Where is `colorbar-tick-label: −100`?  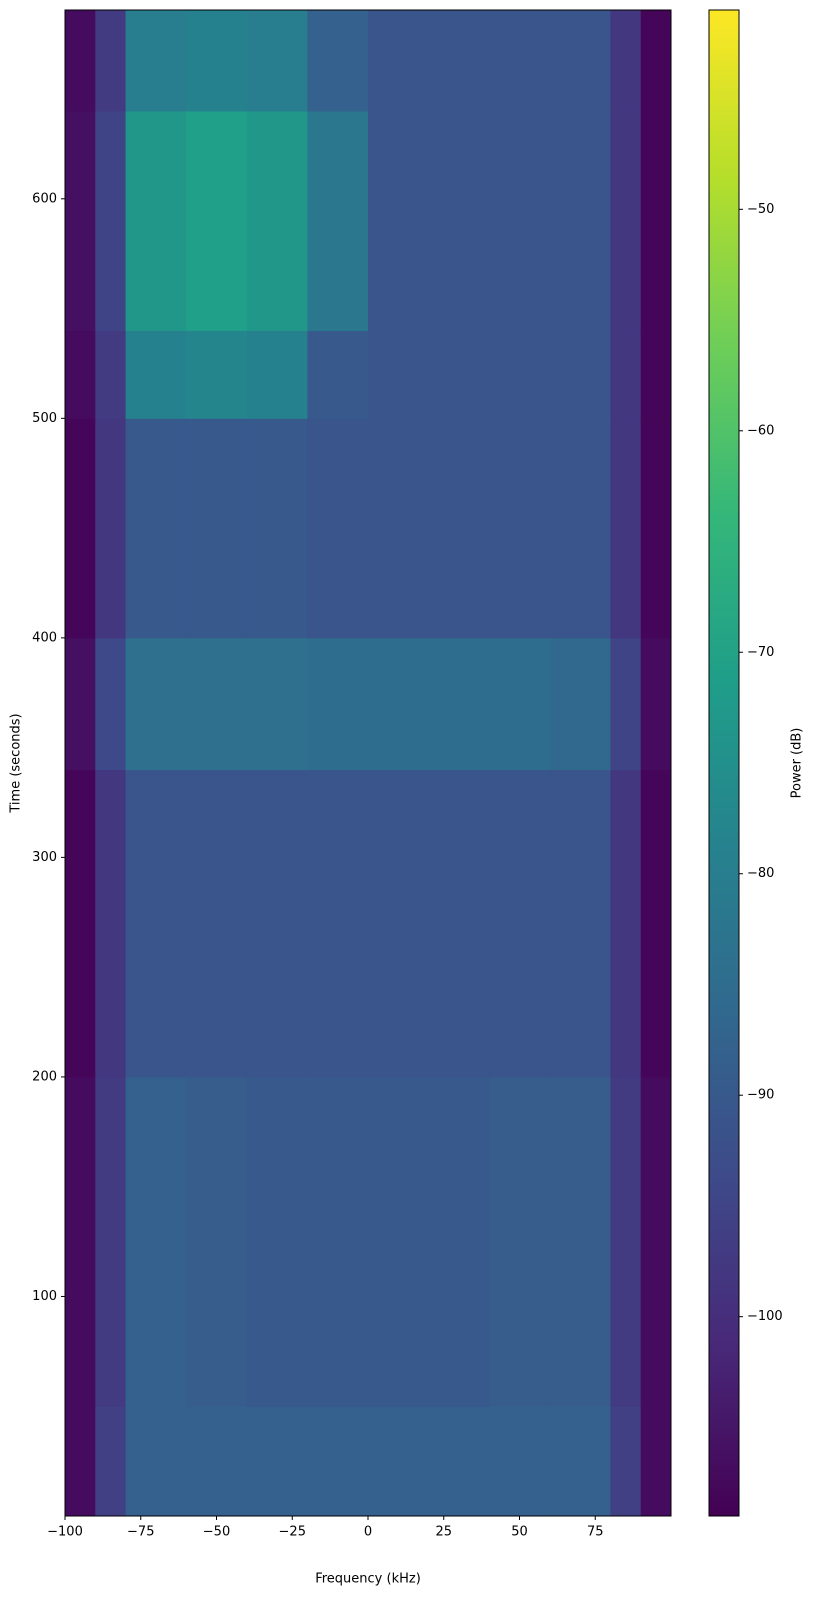
colorbar-tick-label: −100 is located at coordinates (765, 1316).